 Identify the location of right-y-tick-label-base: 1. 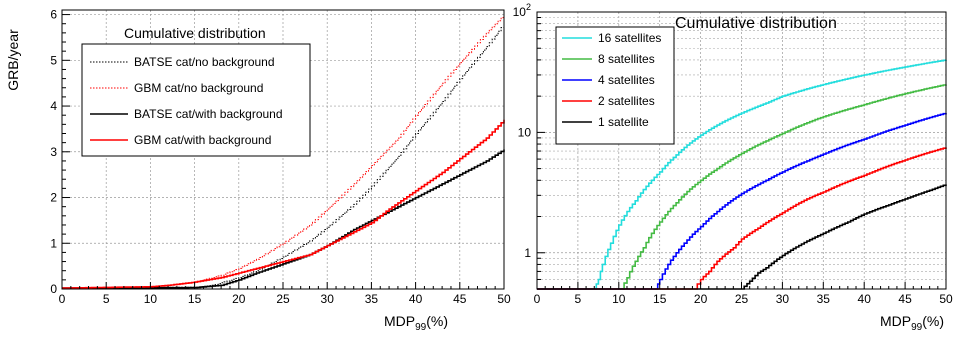
(527, 253).